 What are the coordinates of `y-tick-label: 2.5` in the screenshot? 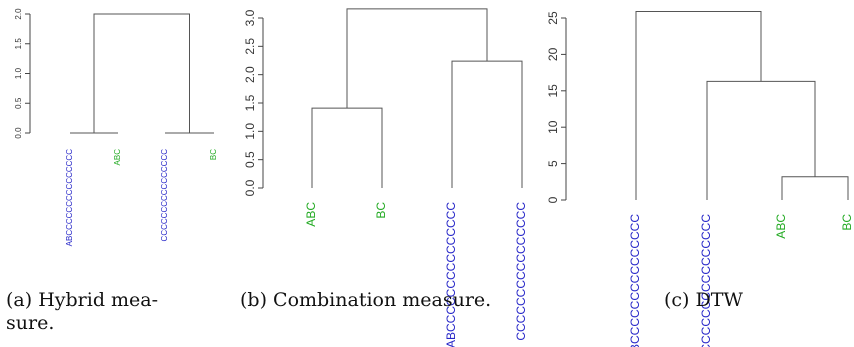 It's located at (250, 46).